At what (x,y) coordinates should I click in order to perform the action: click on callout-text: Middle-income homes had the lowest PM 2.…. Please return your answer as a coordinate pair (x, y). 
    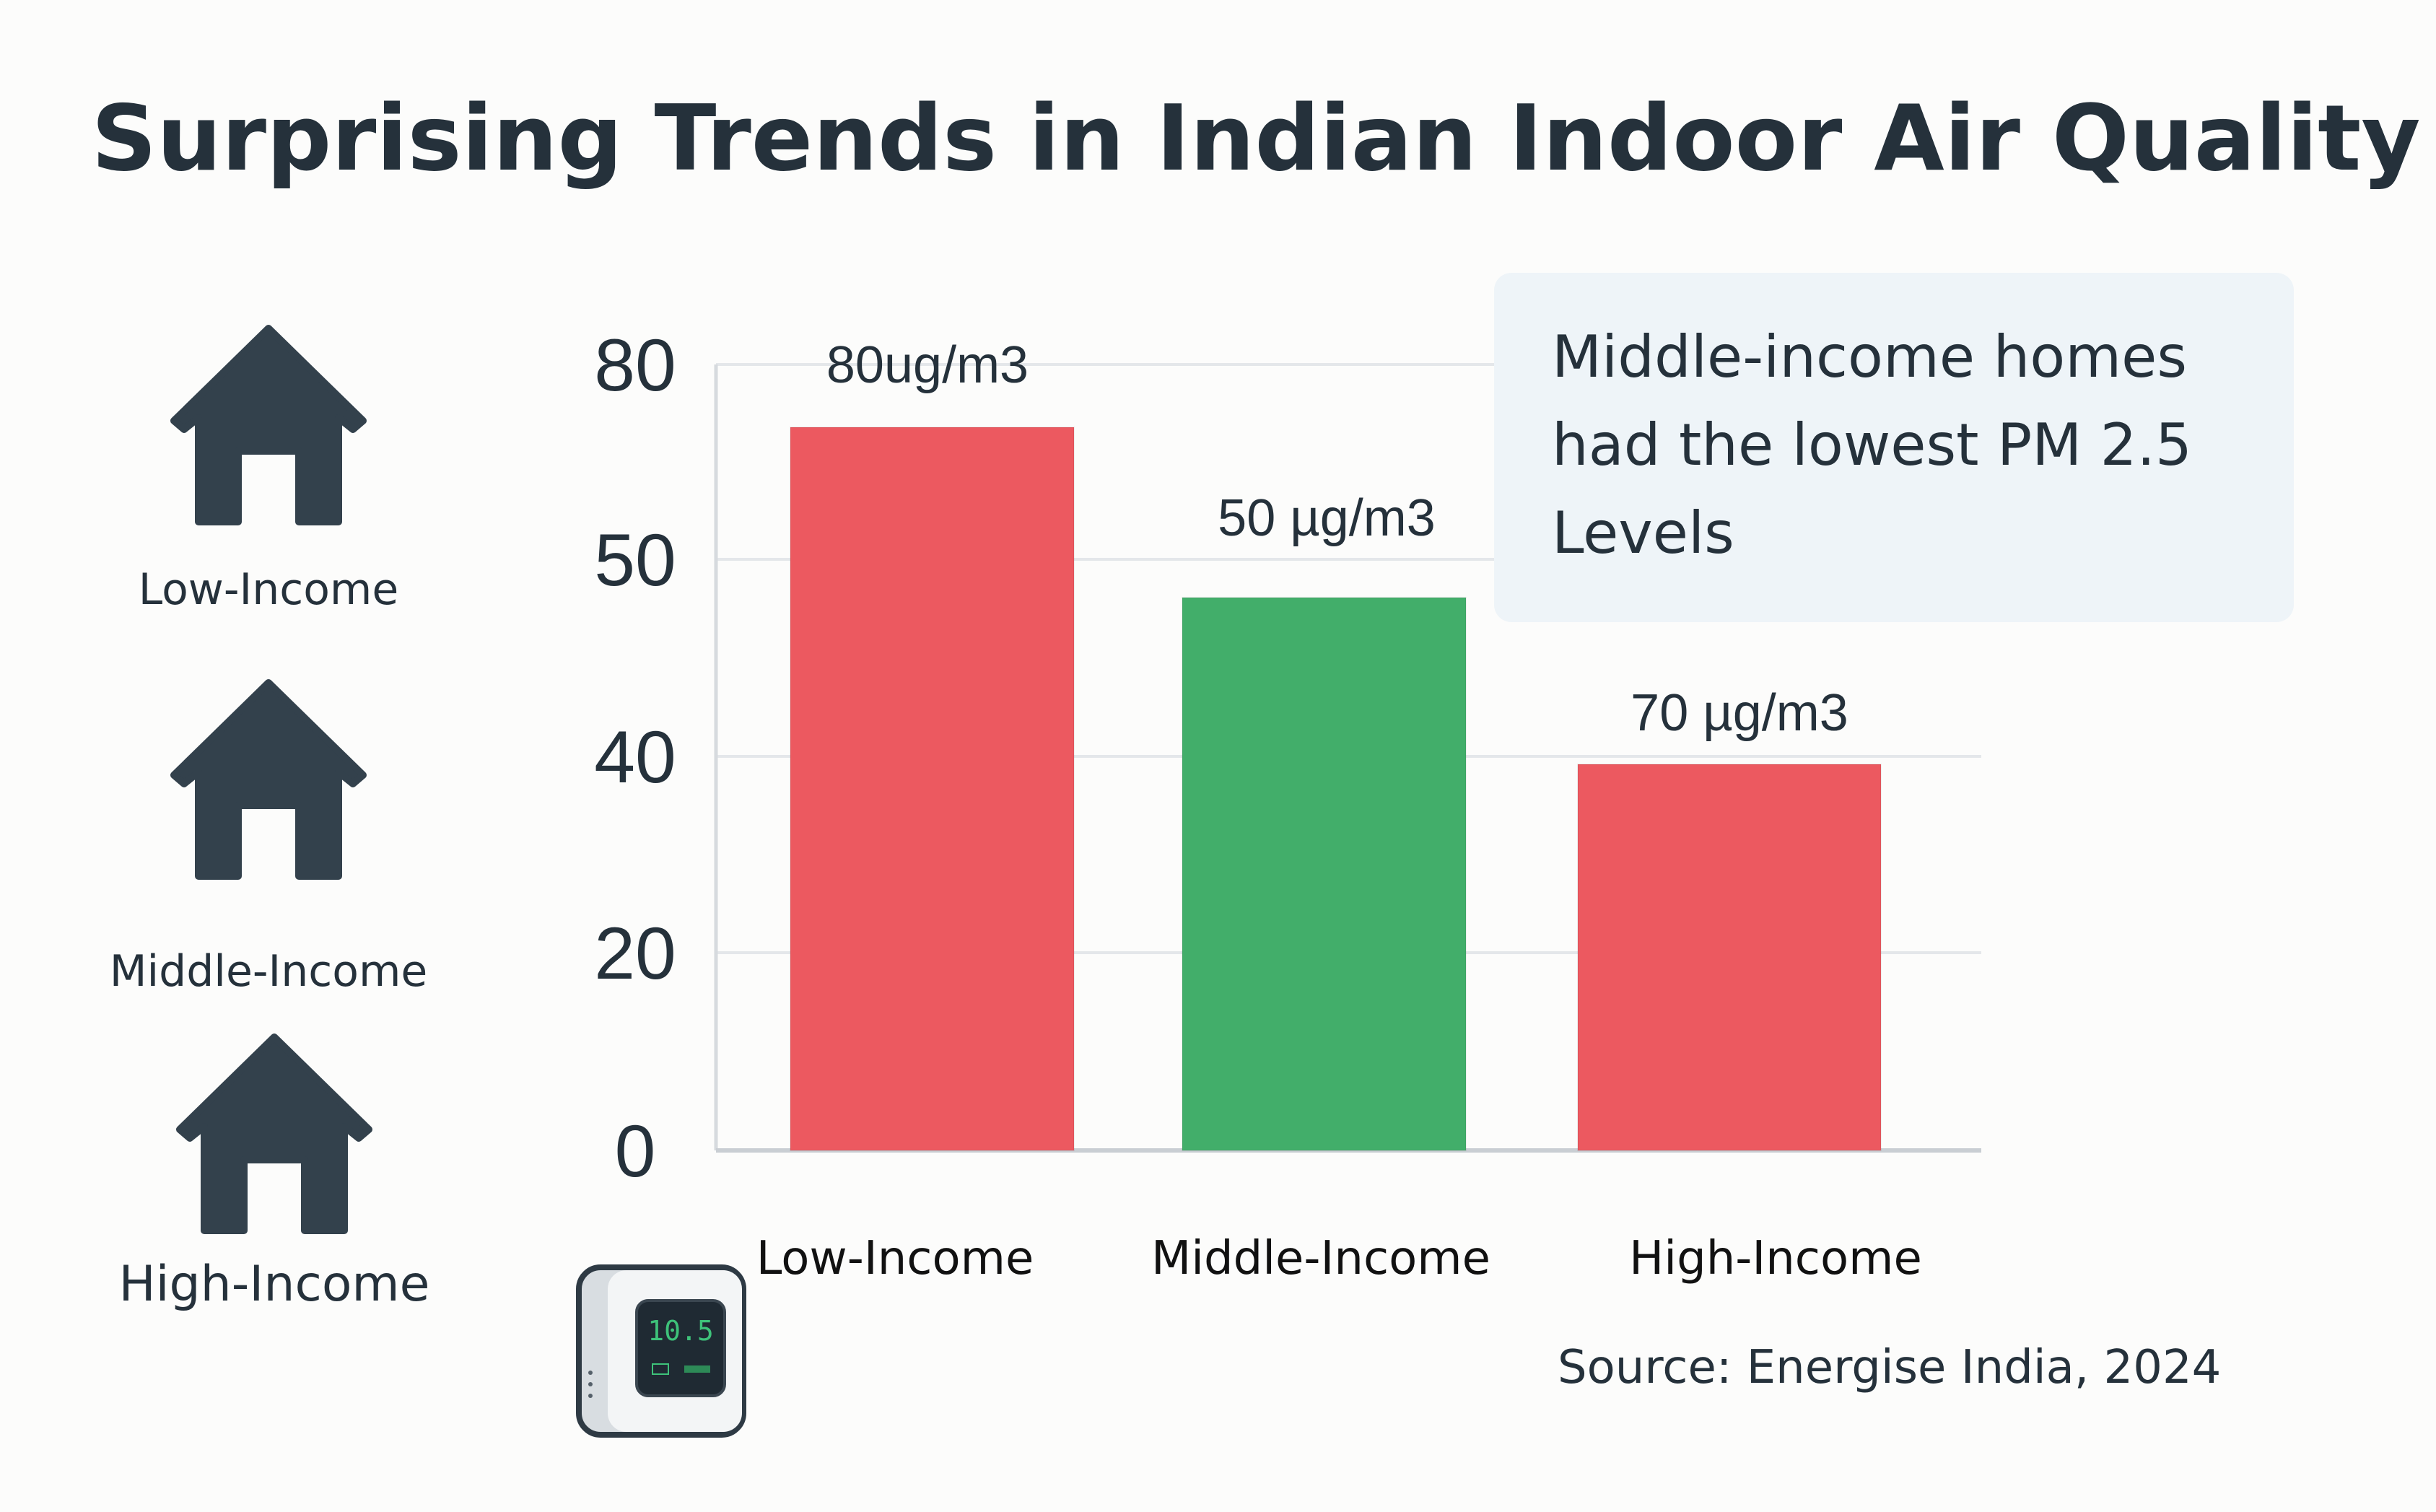
    Looking at the image, I should click on (1872, 445).